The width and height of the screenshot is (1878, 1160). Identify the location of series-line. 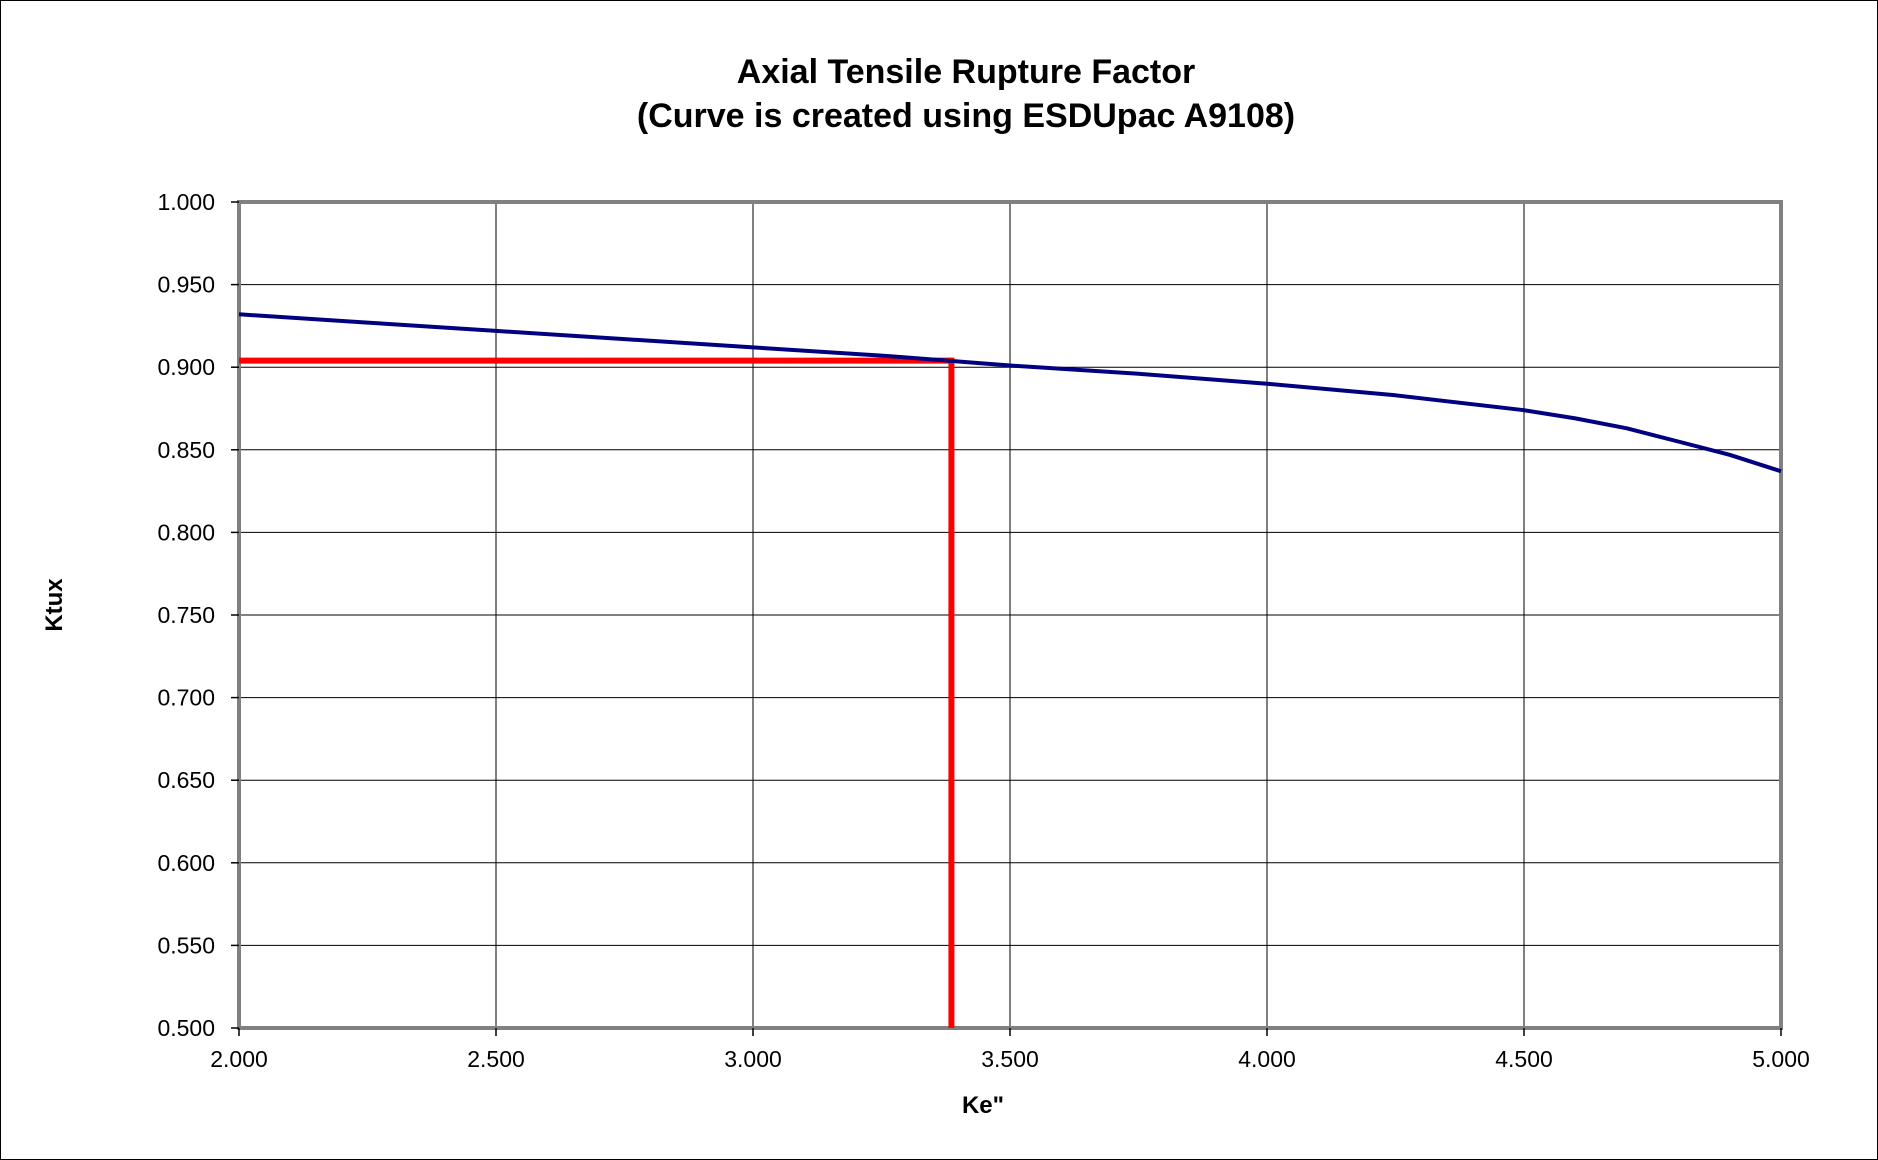
(1010, 393).